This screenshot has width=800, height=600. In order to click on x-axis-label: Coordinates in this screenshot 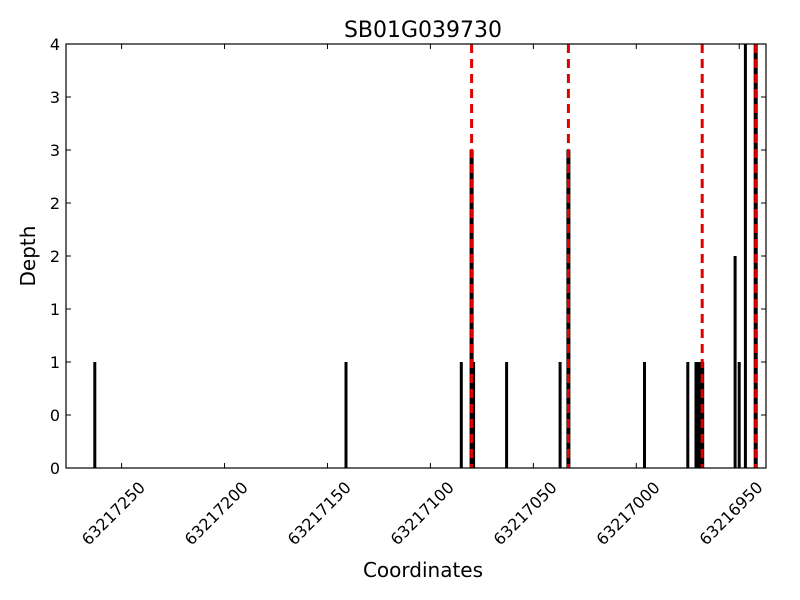, I will do `click(423, 570)`.